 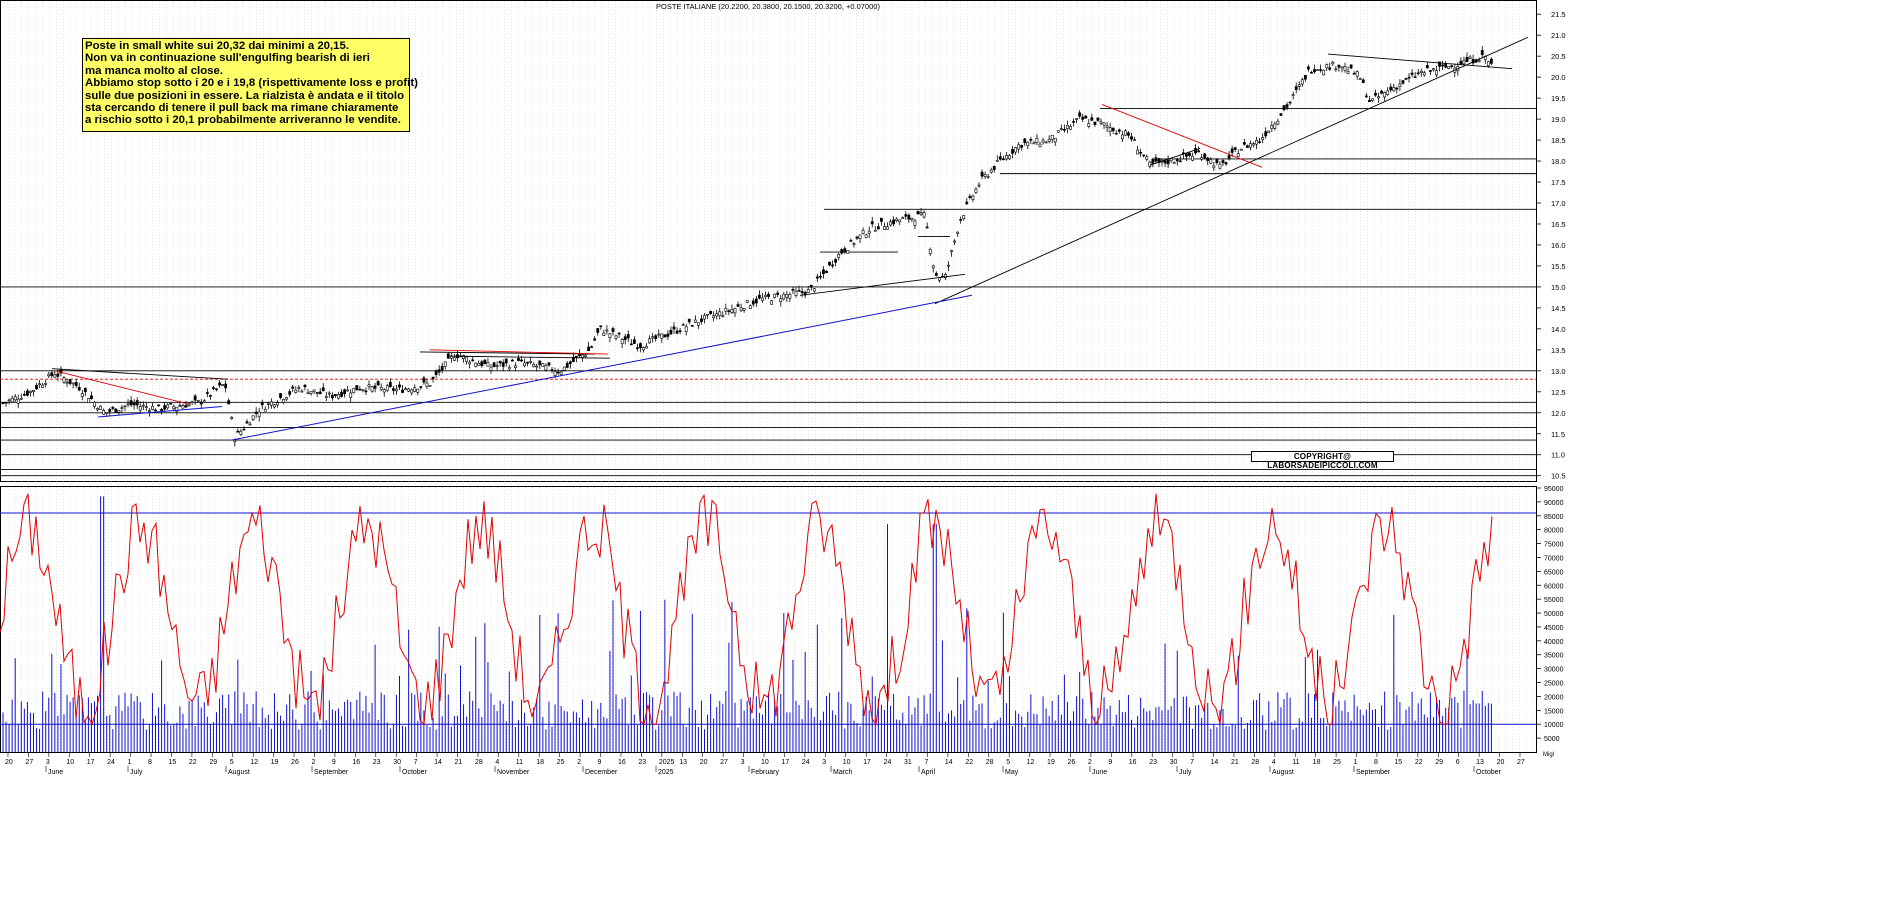 I want to click on date-tick-label: 27, so click(x=29, y=762).